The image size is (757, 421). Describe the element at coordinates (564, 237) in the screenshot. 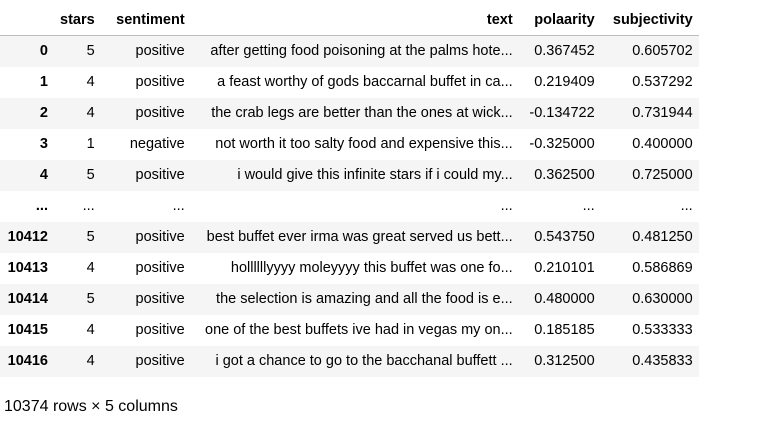

I see `cell-polarity: 0.543750` at that location.